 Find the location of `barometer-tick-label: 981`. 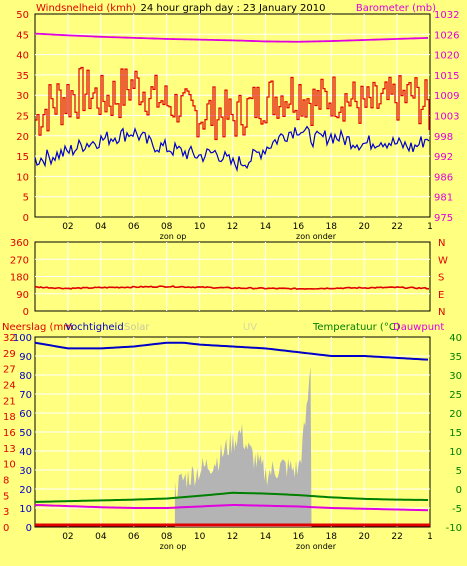

barometer-tick-label: 981 is located at coordinates (443, 198).